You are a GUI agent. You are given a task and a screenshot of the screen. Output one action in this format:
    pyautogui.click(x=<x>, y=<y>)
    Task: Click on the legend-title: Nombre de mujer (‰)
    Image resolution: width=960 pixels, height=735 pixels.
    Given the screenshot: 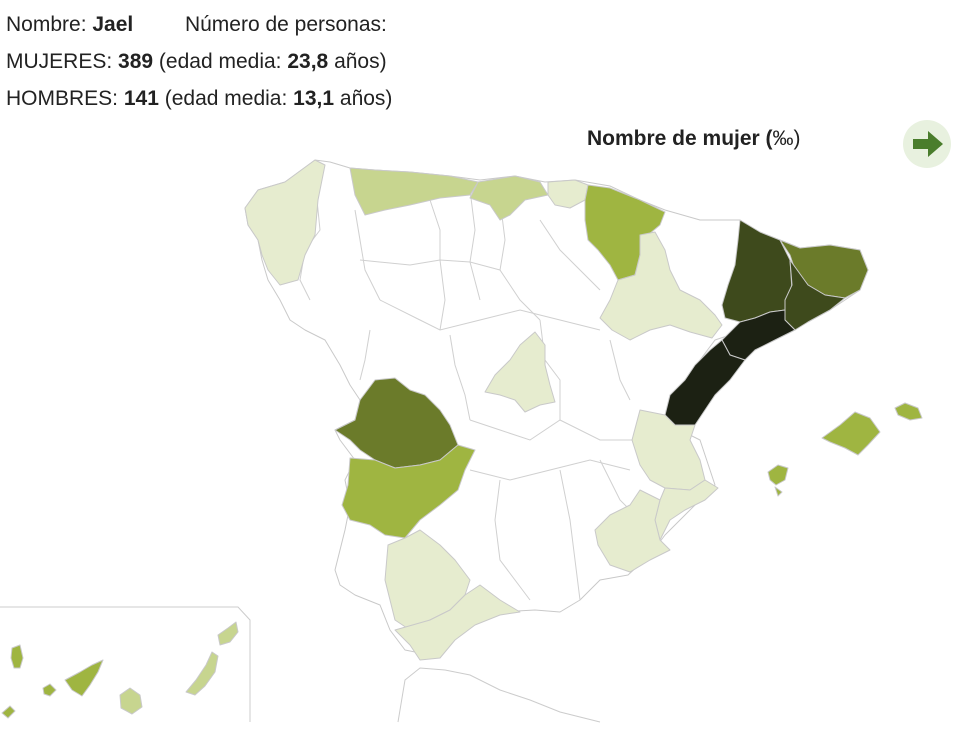 What is the action you would take?
    pyautogui.click(x=694, y=139)
    